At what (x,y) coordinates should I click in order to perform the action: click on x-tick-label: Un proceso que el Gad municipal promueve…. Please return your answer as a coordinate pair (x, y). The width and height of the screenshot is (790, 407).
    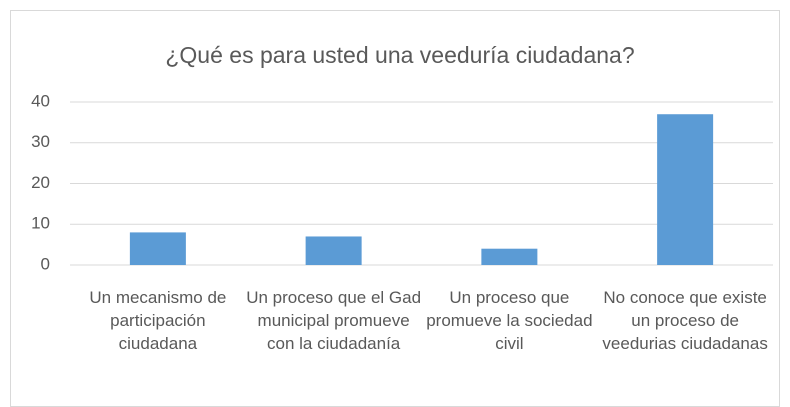
    Looking at the image, I should click on (334, 320).